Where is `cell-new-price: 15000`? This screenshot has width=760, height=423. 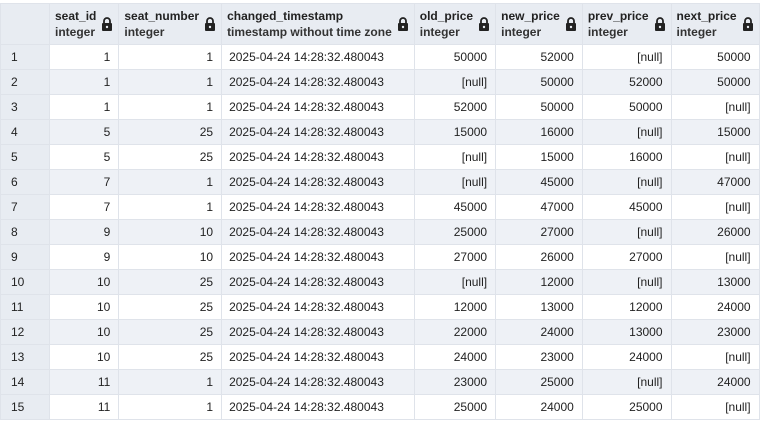 cell-new-price: 15000 is located at coordinates (539, 157).